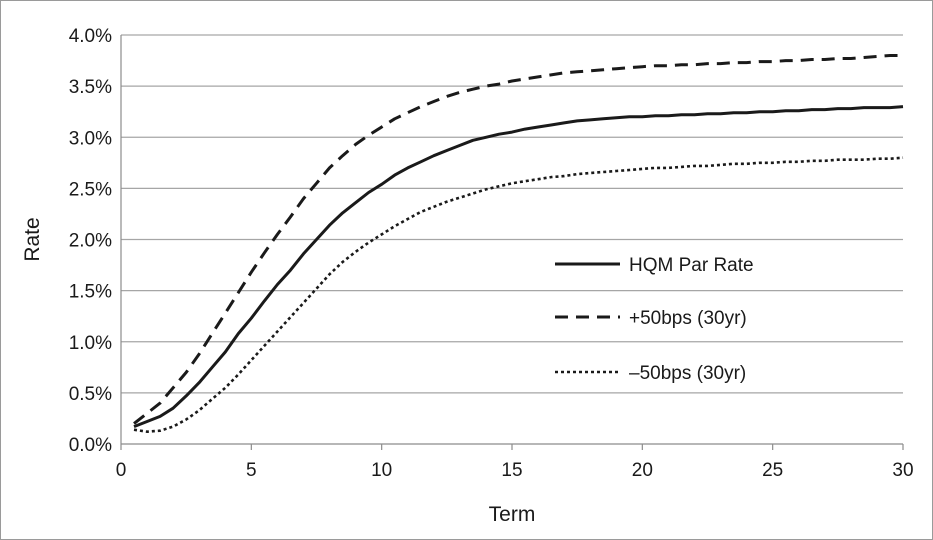 The width and height of the screenshot is (933, 540). I want to click on x-tick-label: 15, so click(511, 470).